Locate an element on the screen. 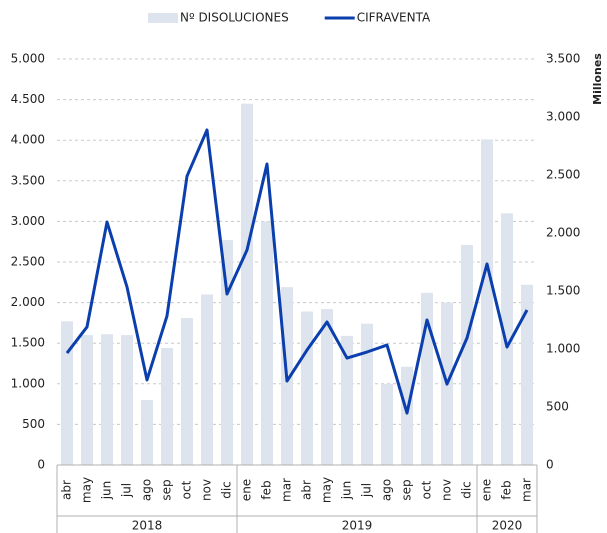 Image resolution: width=607 pixels, height=533 pixels. y-tick-label: 5.000 is located at coordinates (28, 59).